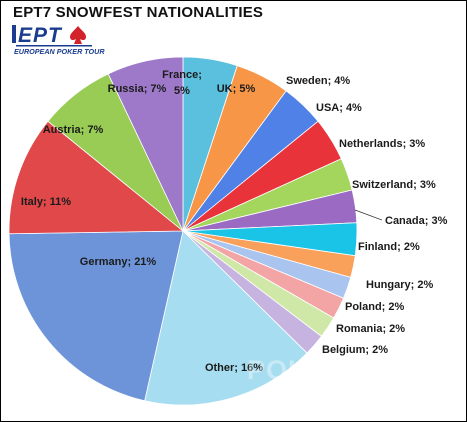 This screenshot has width=467, height=422. What do you see at coordinates (340, 370) in the screenshot?
I see `pokernews-watermark: POKERNEWS` at bounding box center [340, 370].